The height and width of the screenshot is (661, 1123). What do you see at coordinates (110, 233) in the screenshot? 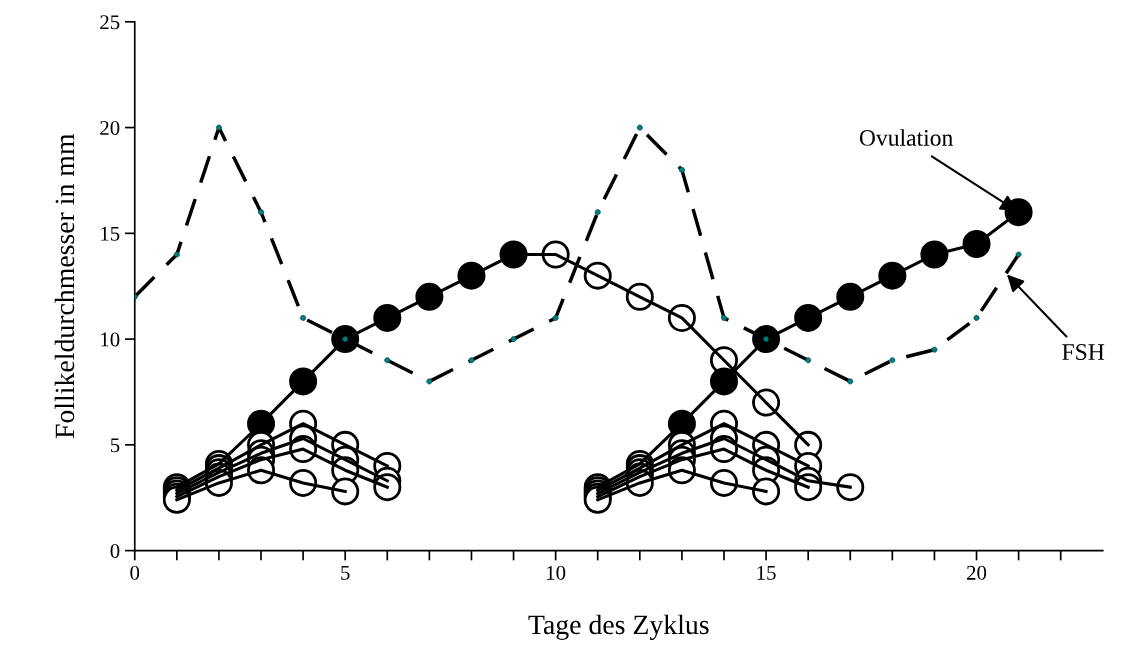
I see `y-tick-label: 15` at bounding box center [110, 233].